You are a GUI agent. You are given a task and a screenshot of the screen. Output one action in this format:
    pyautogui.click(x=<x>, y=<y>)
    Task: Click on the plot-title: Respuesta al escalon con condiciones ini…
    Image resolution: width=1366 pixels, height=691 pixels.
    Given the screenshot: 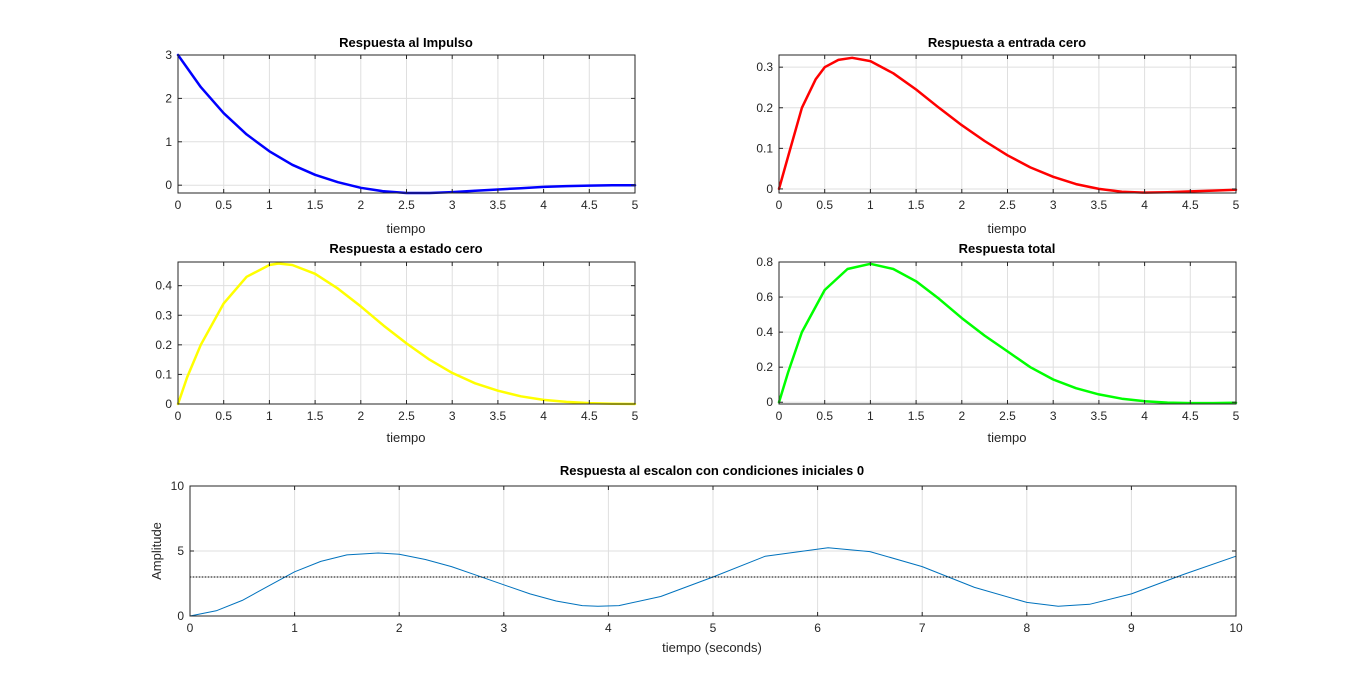 What is the action you would take?
    pyautogui.click(x=712, y=470)
    